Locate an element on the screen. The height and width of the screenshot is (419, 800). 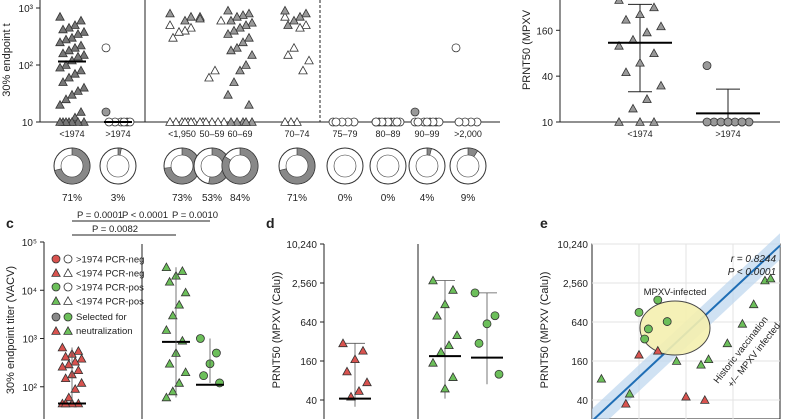
x-tick-label: >2,000 is located at coordinates (468, 134).